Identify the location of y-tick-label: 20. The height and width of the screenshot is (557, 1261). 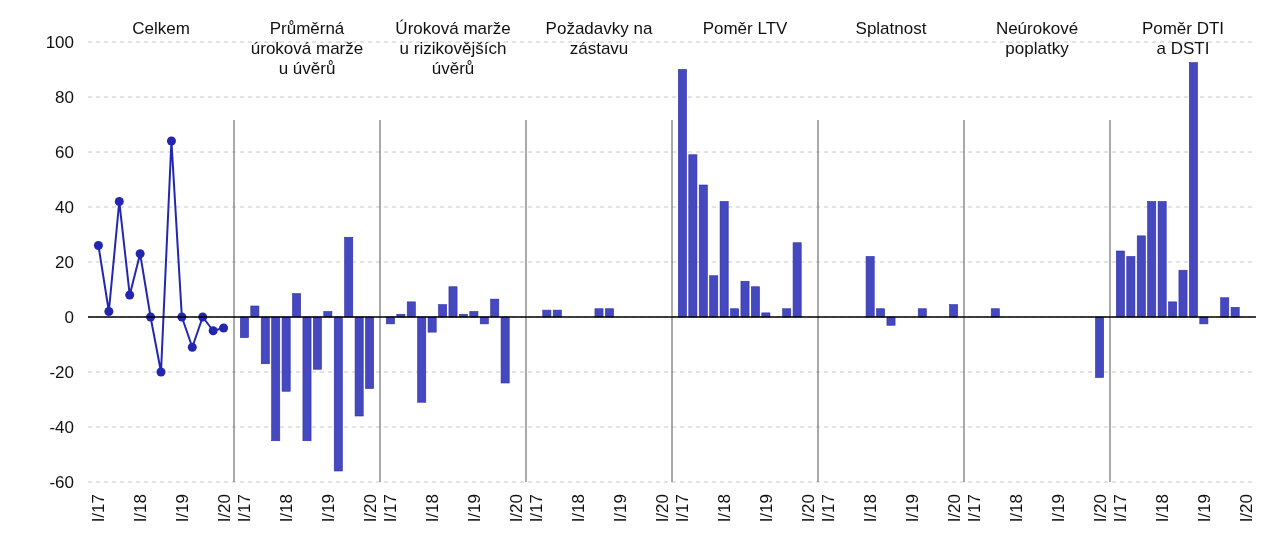
(64, 262).